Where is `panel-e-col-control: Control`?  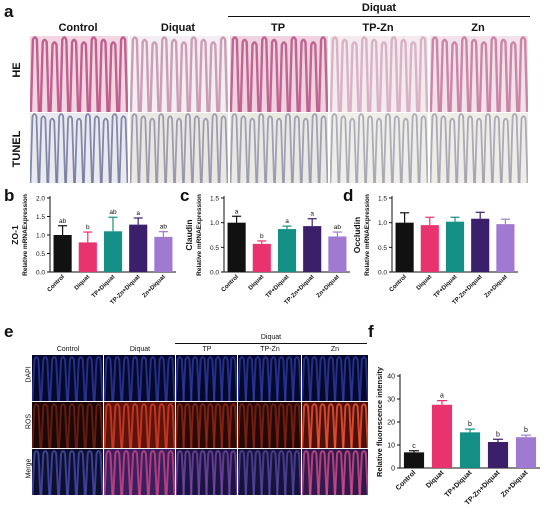
panel-e-col-control: Control is located at coordinates (68, 349).